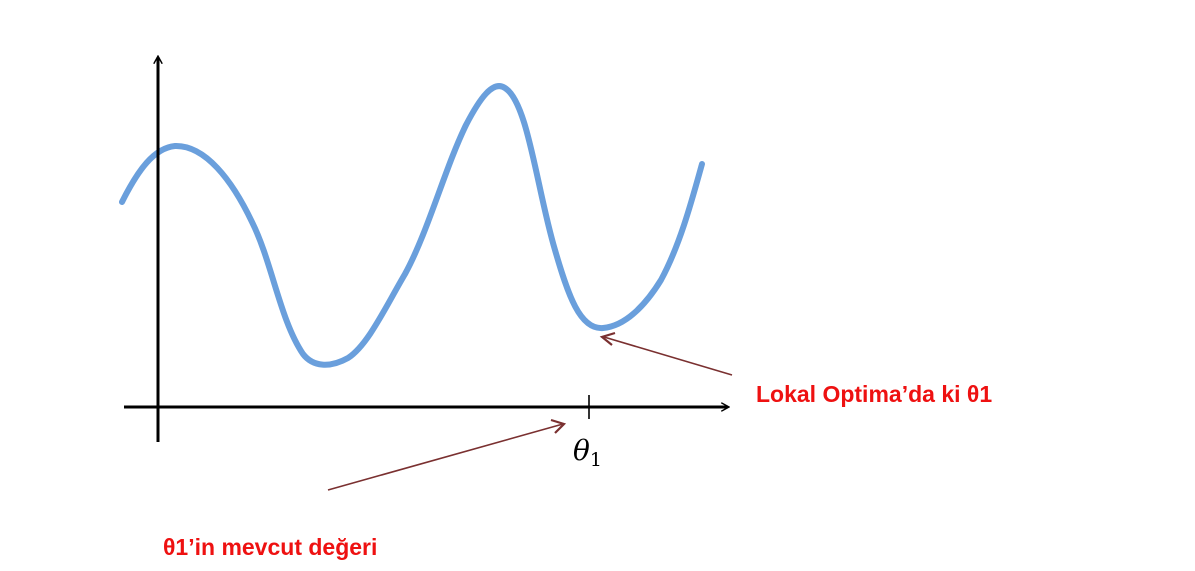 The image size is (1195, 571). I want to click on theta-subscript: 1, so click(596, 460).